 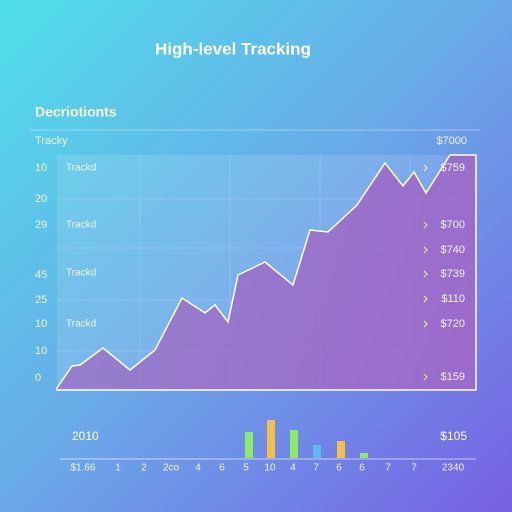 I want to click on row-value: $740, so click(x=453, y=250).